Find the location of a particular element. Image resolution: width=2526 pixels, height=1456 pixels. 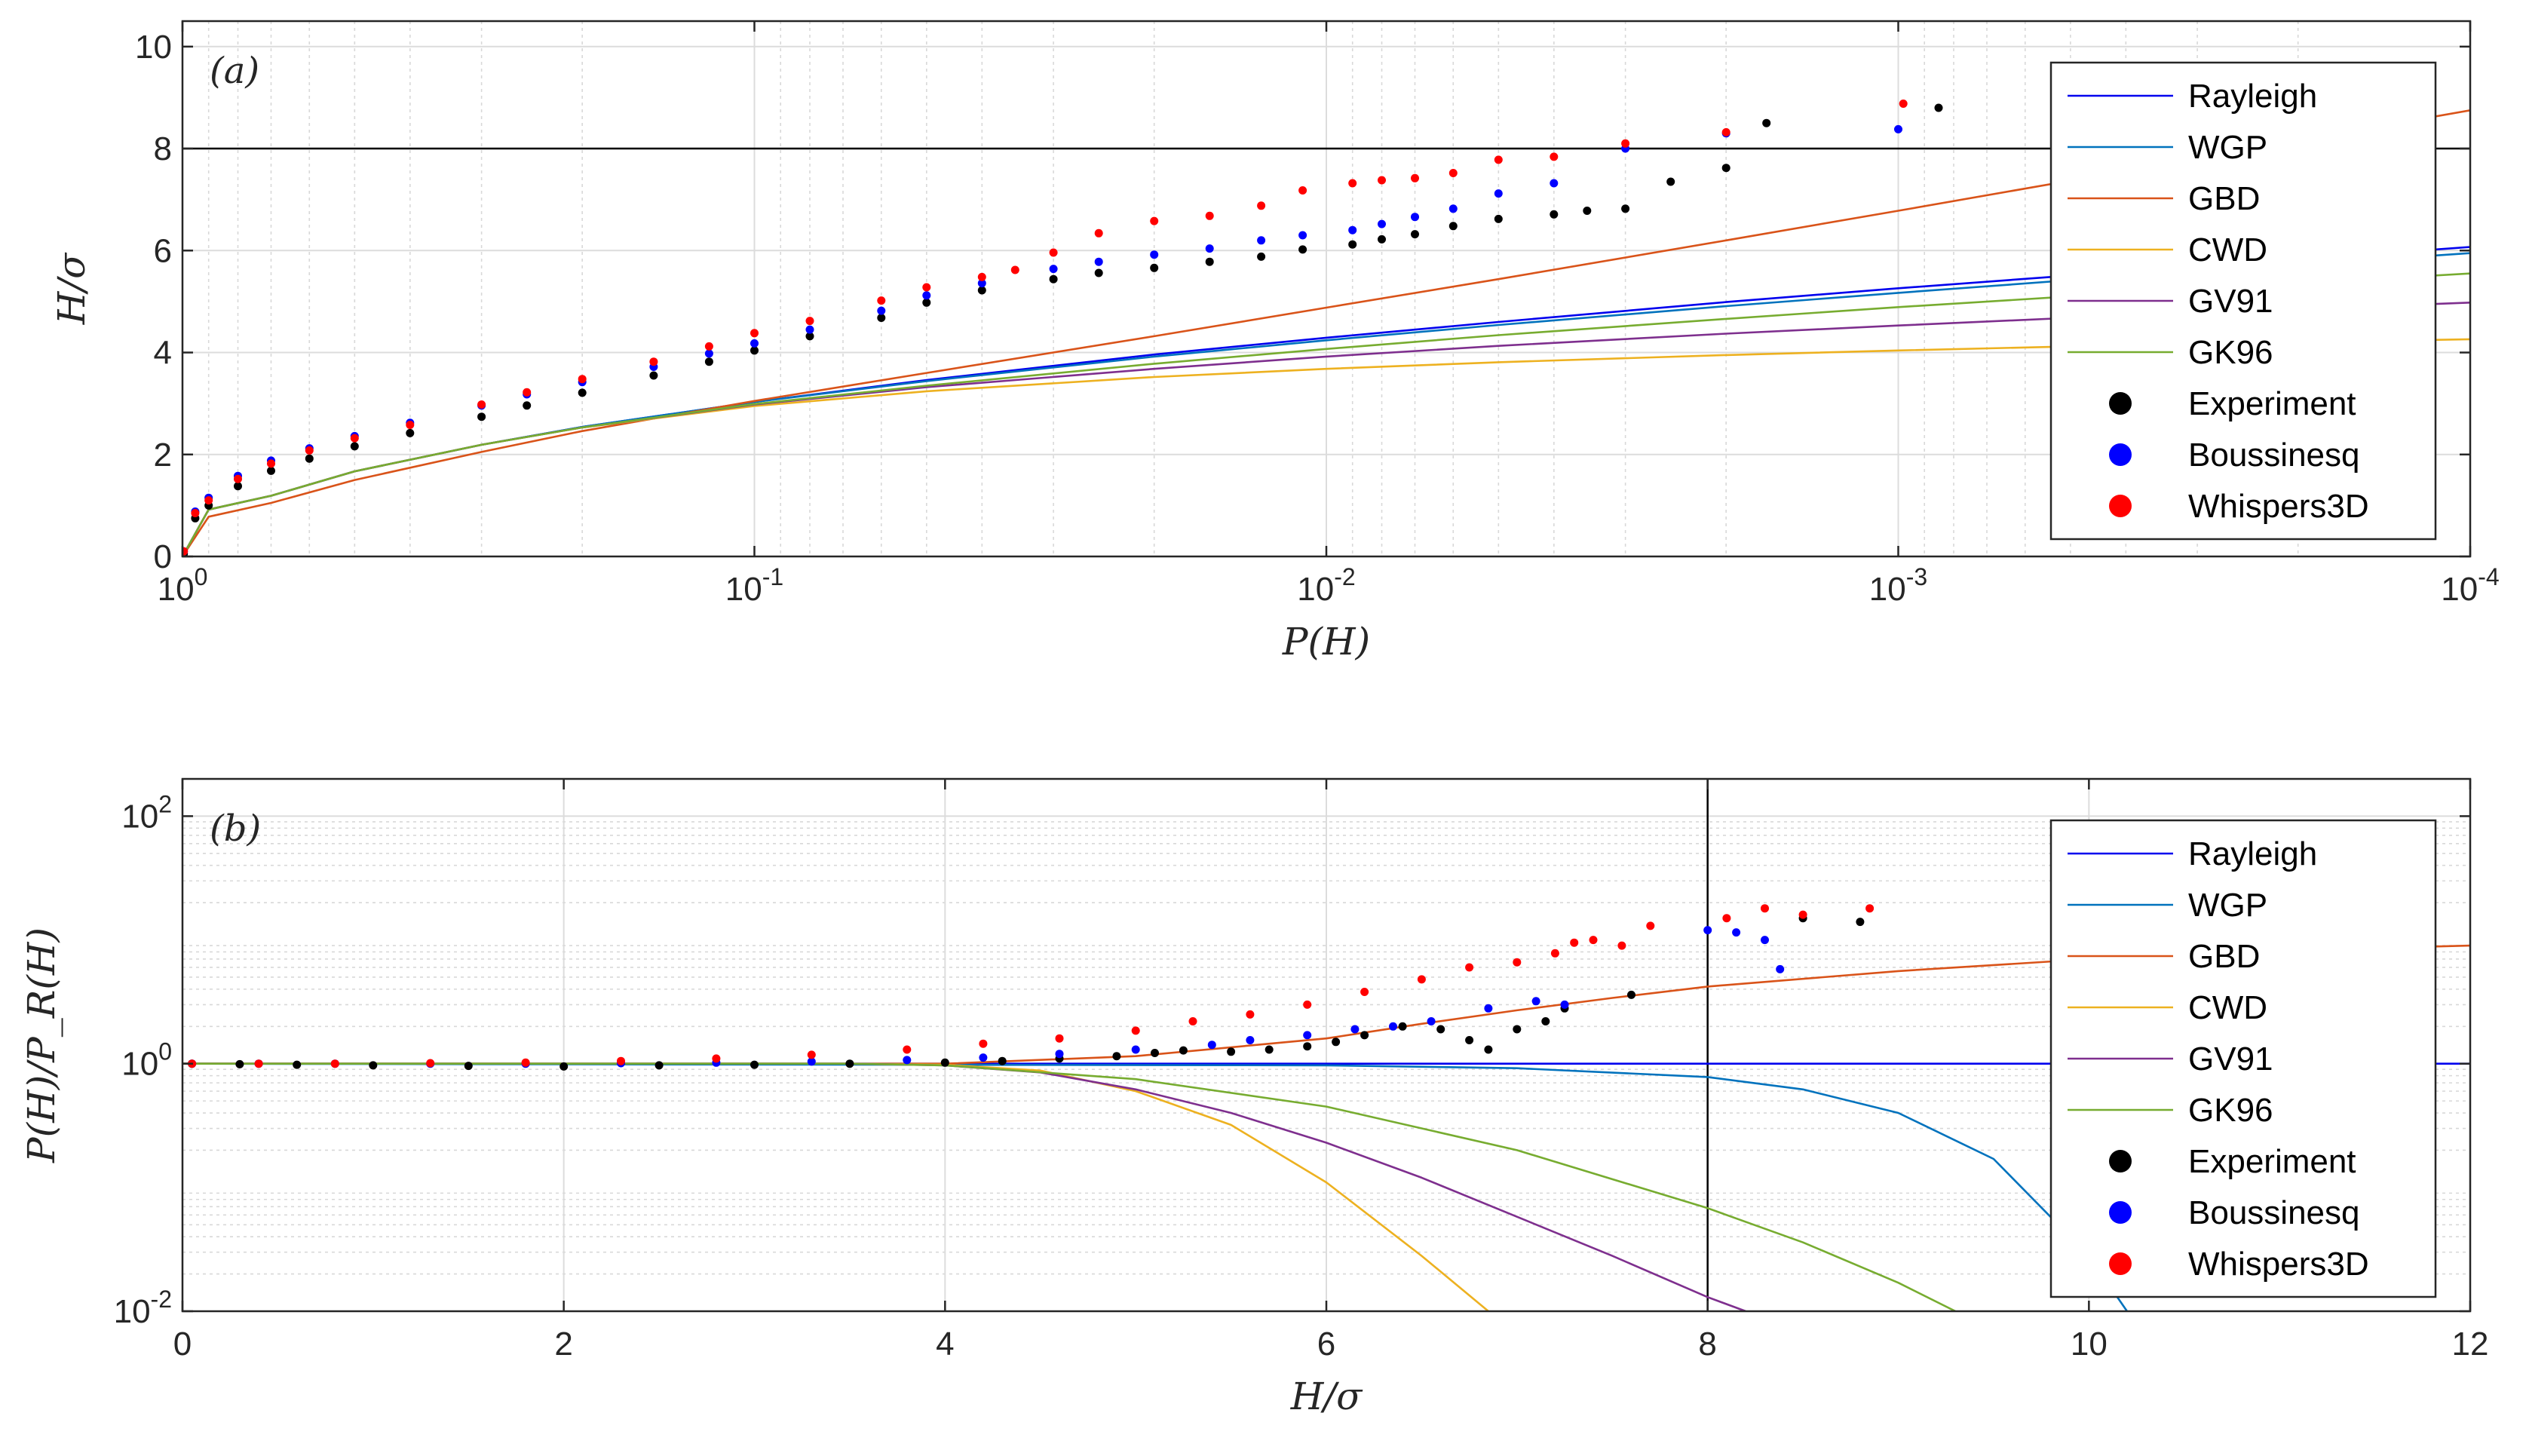

panel-a-legend-label-rayleigh: Rayleigh is located at coordinates (2252, 96).